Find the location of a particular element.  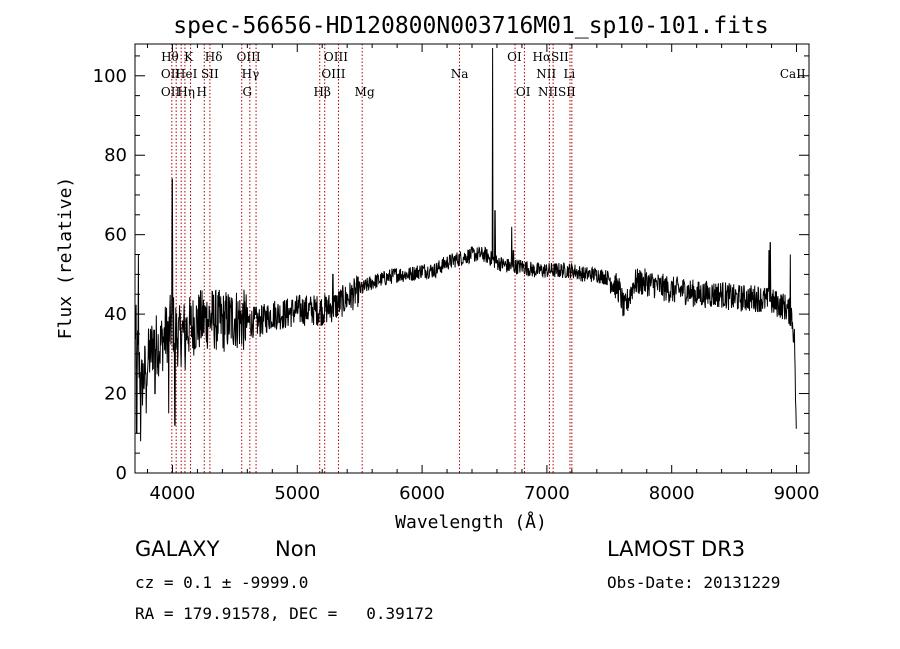

x-tick-label: 9000 is located at coordinates (797, 493).